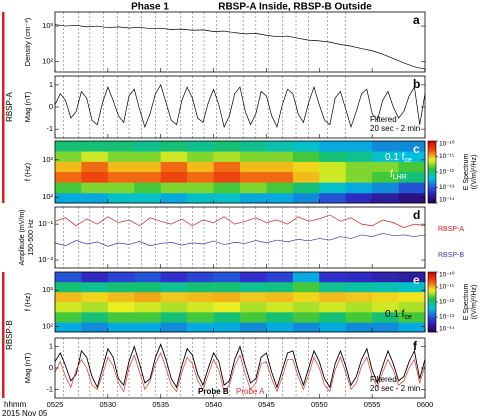 The height and width of the screenshot is (420, 480). What do you see at coordinates (447, 287) in the screenshot?
I see `colorbar-tick-label: 10⁻¹¹` at bounding box center [447, 287].